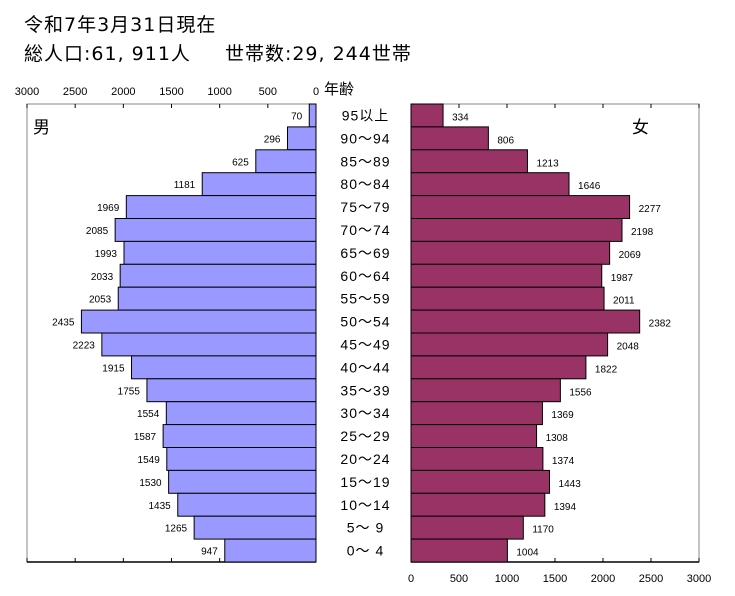  I want to click on female-data-label: 2382, so click(660, 324).